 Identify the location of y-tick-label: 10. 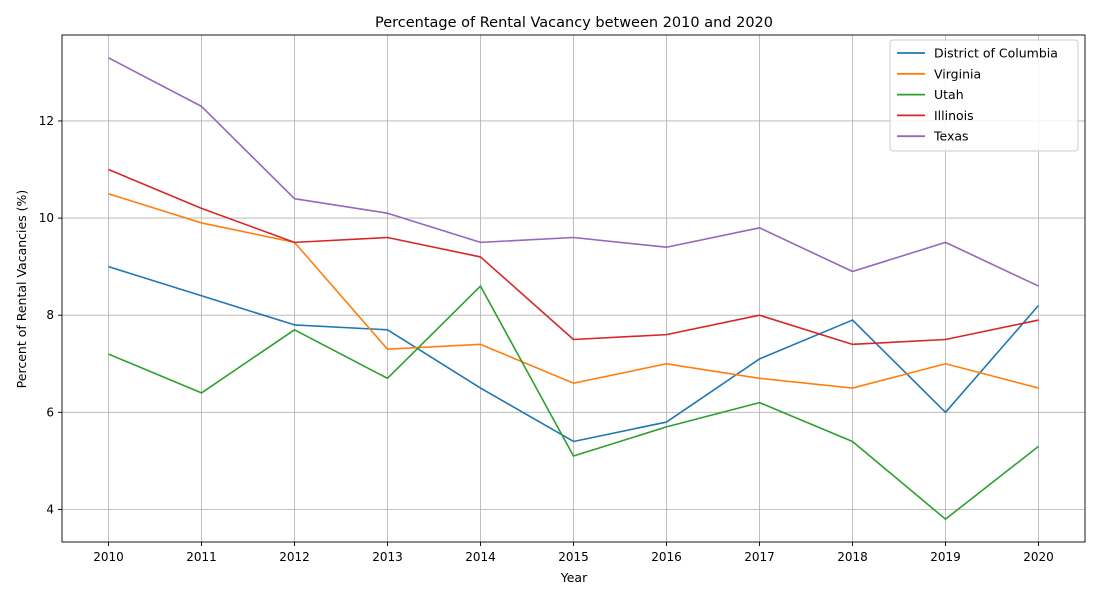
(46, 218).